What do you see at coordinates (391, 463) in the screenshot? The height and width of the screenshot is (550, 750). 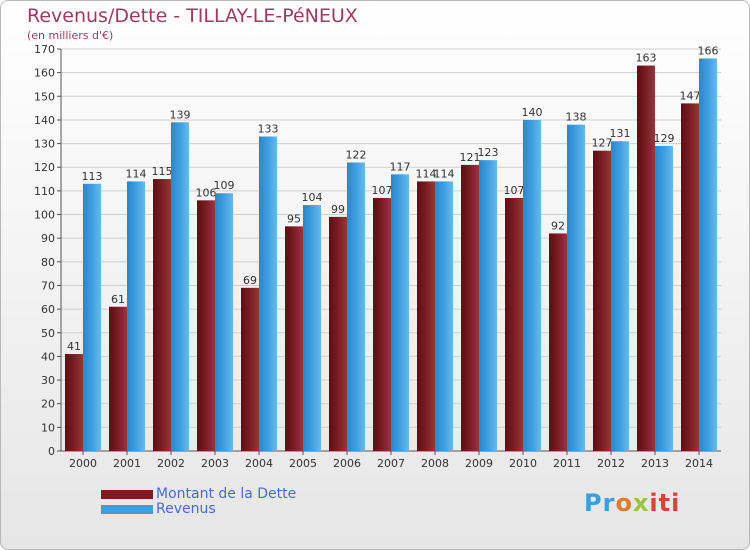 I see `x-tick-label-2007: 2007` at bounding box center [391, 463].